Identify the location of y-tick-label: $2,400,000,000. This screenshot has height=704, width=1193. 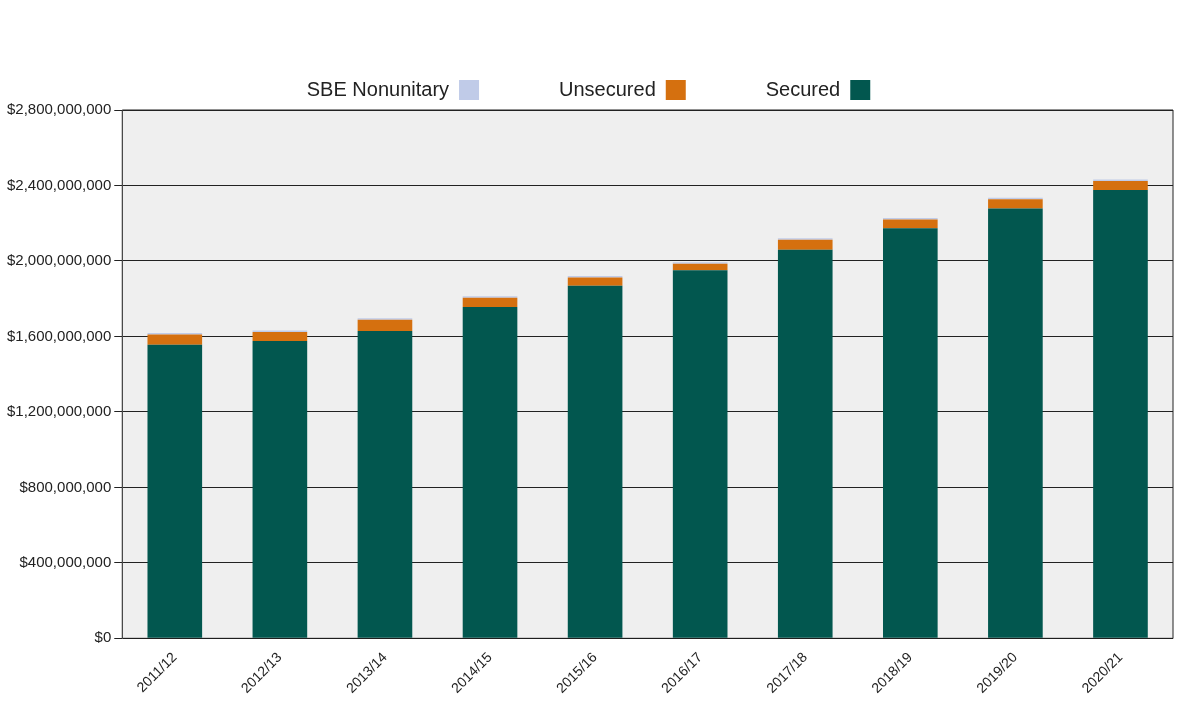
(59, 184).